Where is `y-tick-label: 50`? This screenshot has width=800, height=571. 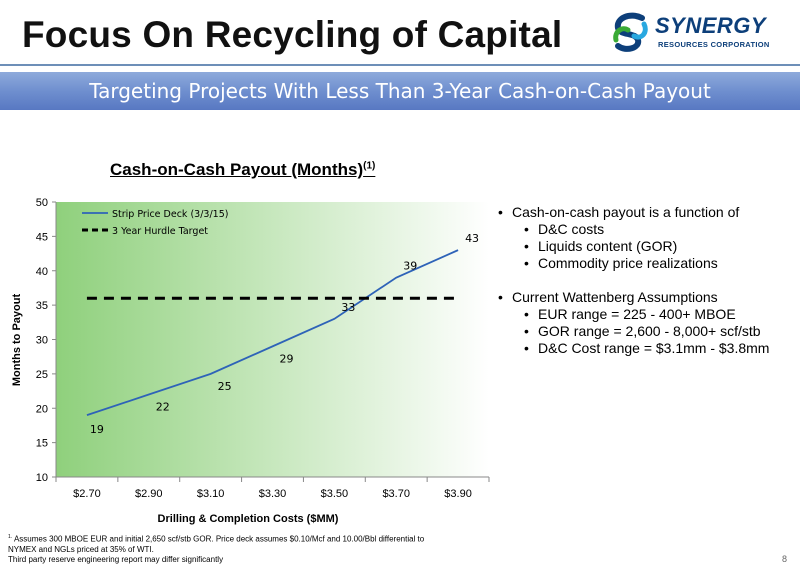 y-tick-label: 50 is located at coordinates (42, 203).